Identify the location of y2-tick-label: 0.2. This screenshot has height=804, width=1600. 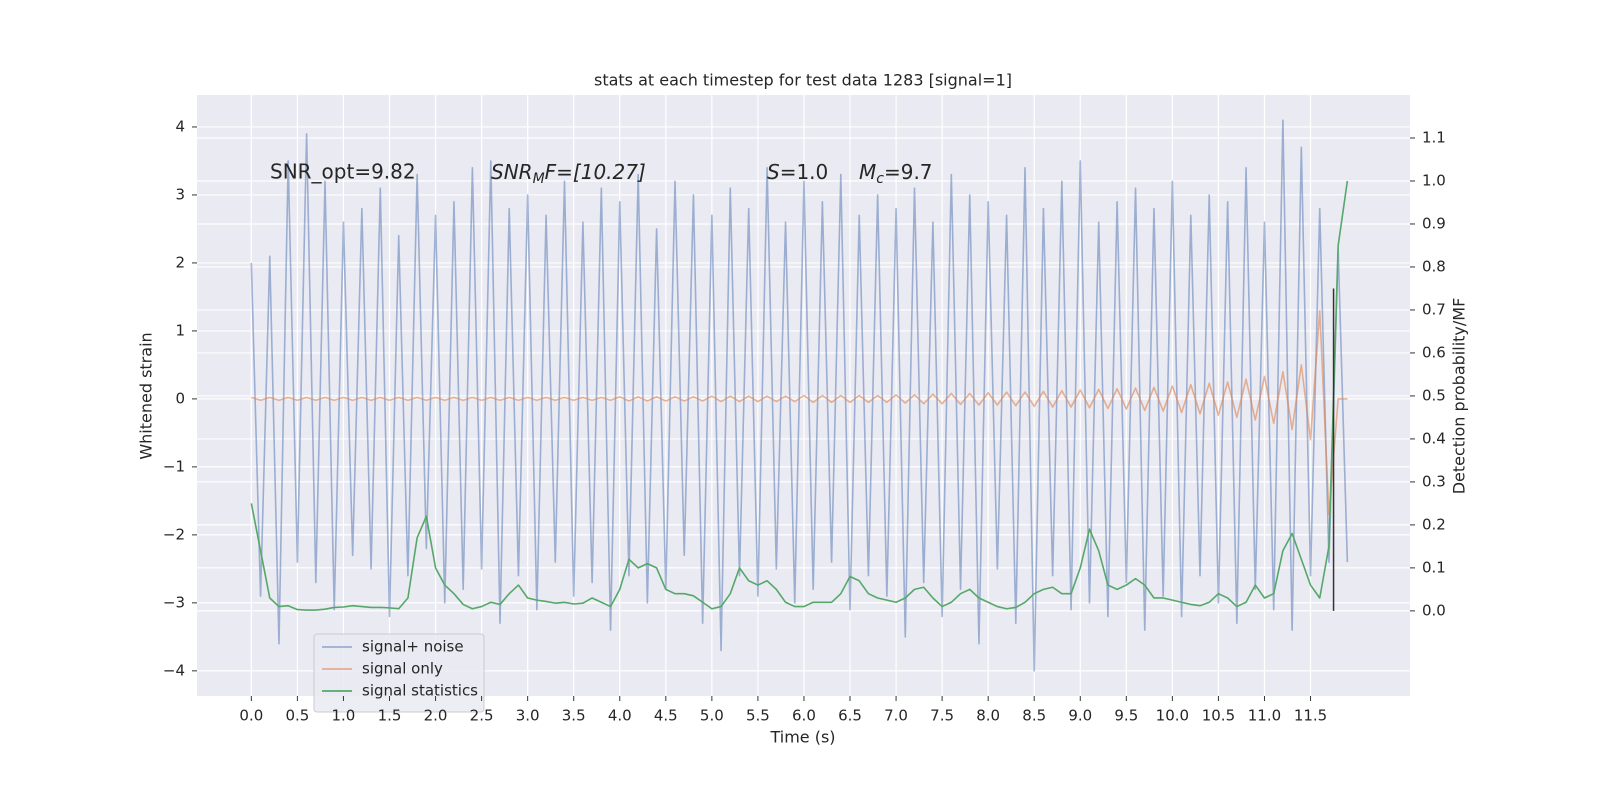
(1434, 524).